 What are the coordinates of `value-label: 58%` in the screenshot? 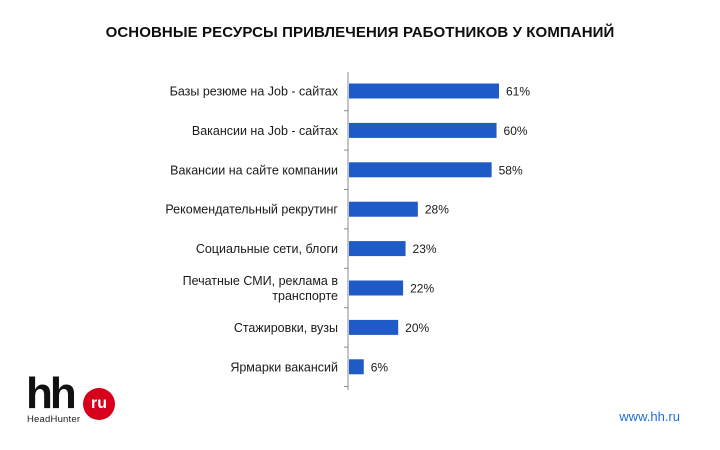 It's located at (511, 170).